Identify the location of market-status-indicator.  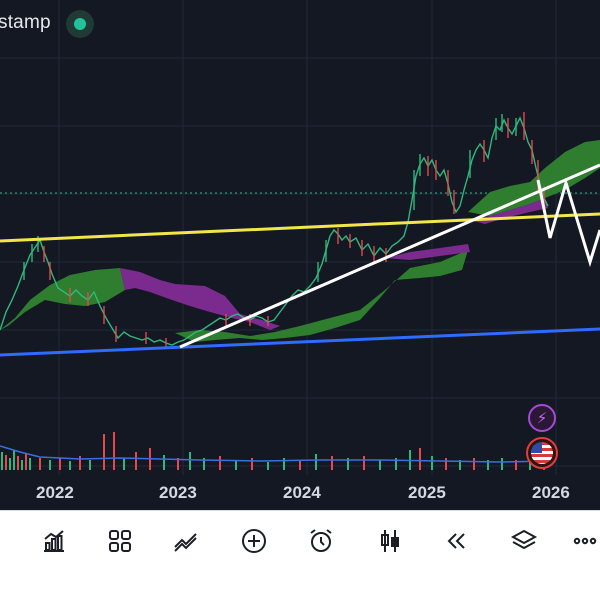
(80, 24).